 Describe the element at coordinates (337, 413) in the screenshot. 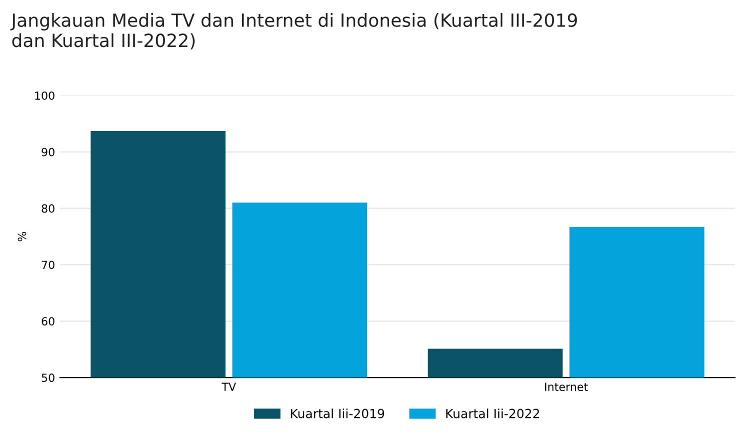

I see `legend-label: Kuartal Iii-2019` at that location.